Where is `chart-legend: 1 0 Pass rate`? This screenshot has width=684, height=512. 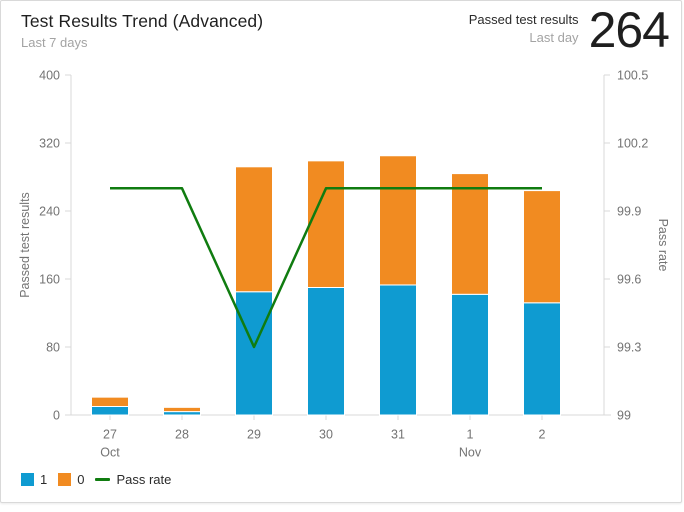 chart-legend: 1 0 Pass rate is located at coordinates (101, 479).